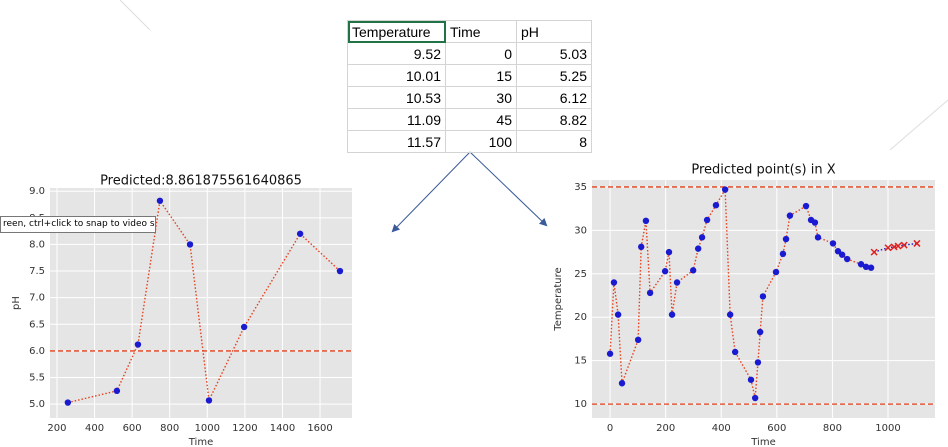 The height and width of the screenshot is (447, 948). What do you see at coordinates (481, 53) in the screenshot?
I see `table-cell: 0` at bounding box center [481, 53].